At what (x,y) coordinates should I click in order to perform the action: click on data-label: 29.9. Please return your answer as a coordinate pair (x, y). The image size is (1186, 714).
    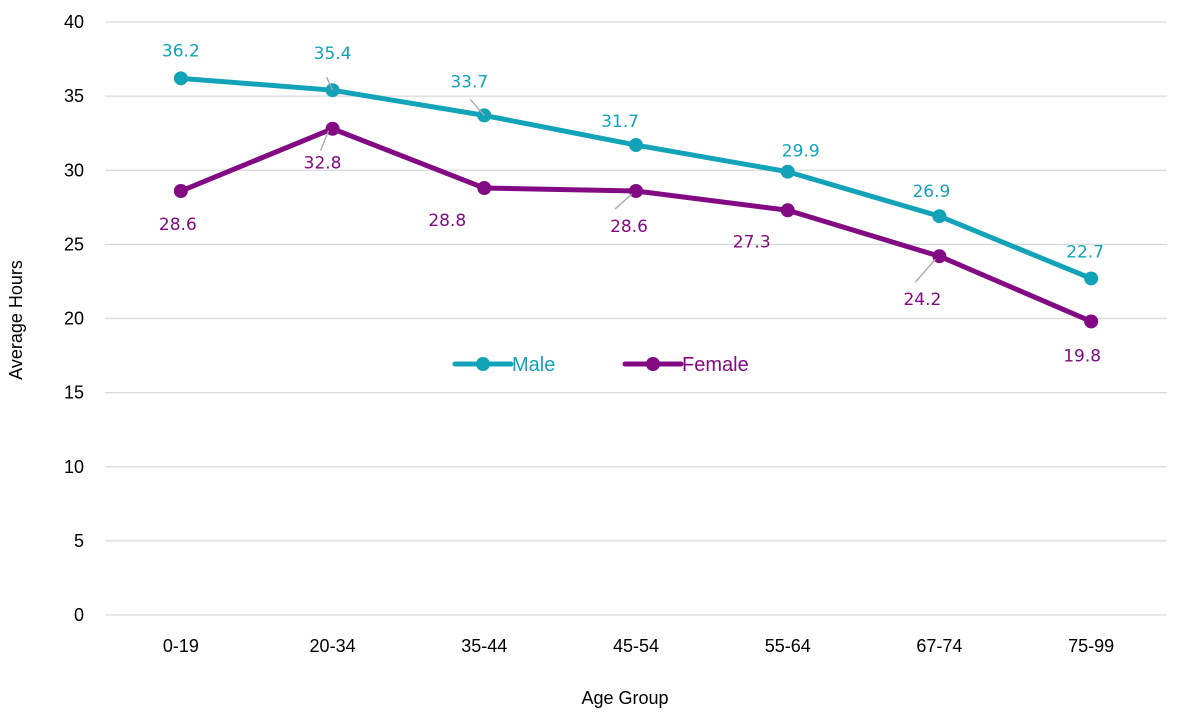
    Looking at the image, I should click on (801, 152).